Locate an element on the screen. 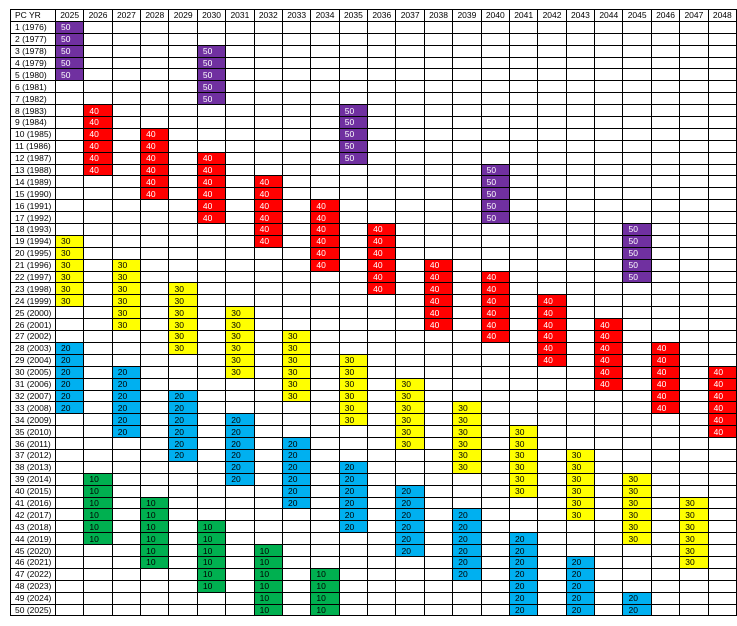 The image size is (737, 626). value-cell: 10 is located at coordinates (268, 586).